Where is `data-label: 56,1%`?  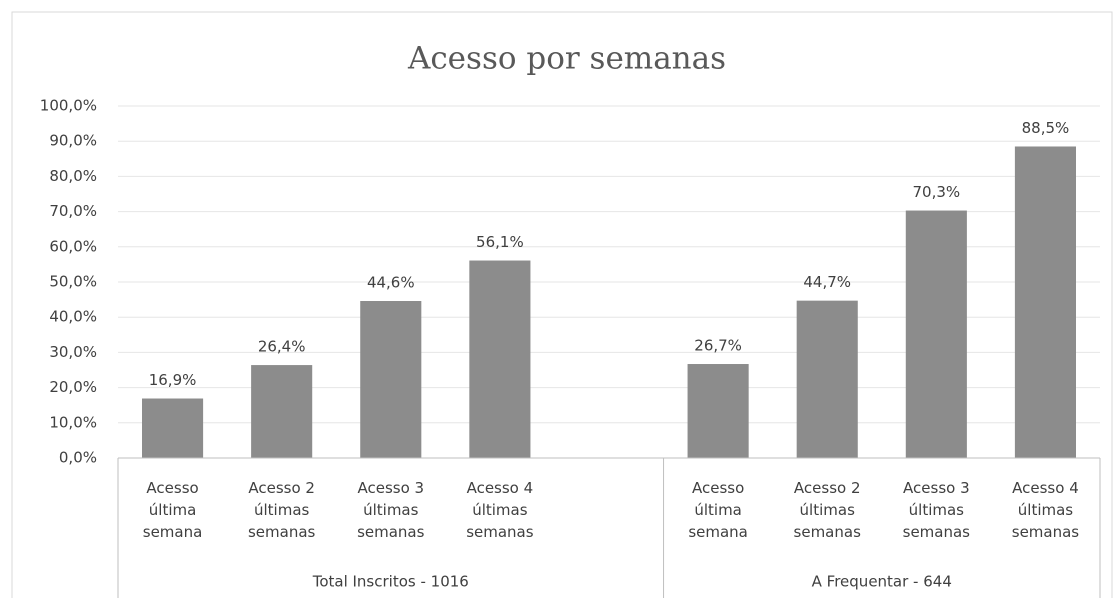 data-label: 56,1% is located at coordinates (500, 242).